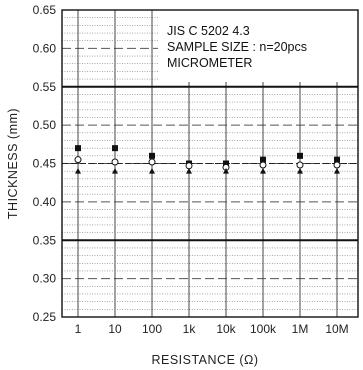 Image resolution: width=363 pixels, height=370 pixels. What do you see at coordinates (204, 360) in the screenshot?
I see `x-axis-title: RESISTANCE (Ω)` at bounding box center [204, 360].